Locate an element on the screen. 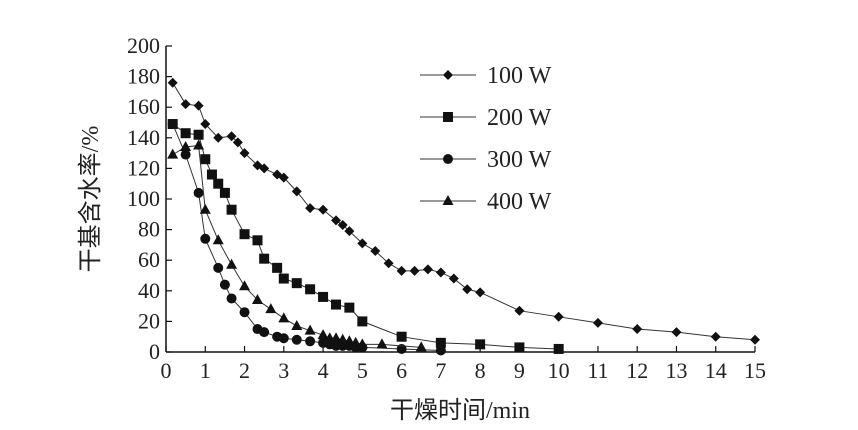  x-tick-label: 10 is located at coordinates (559, 370).